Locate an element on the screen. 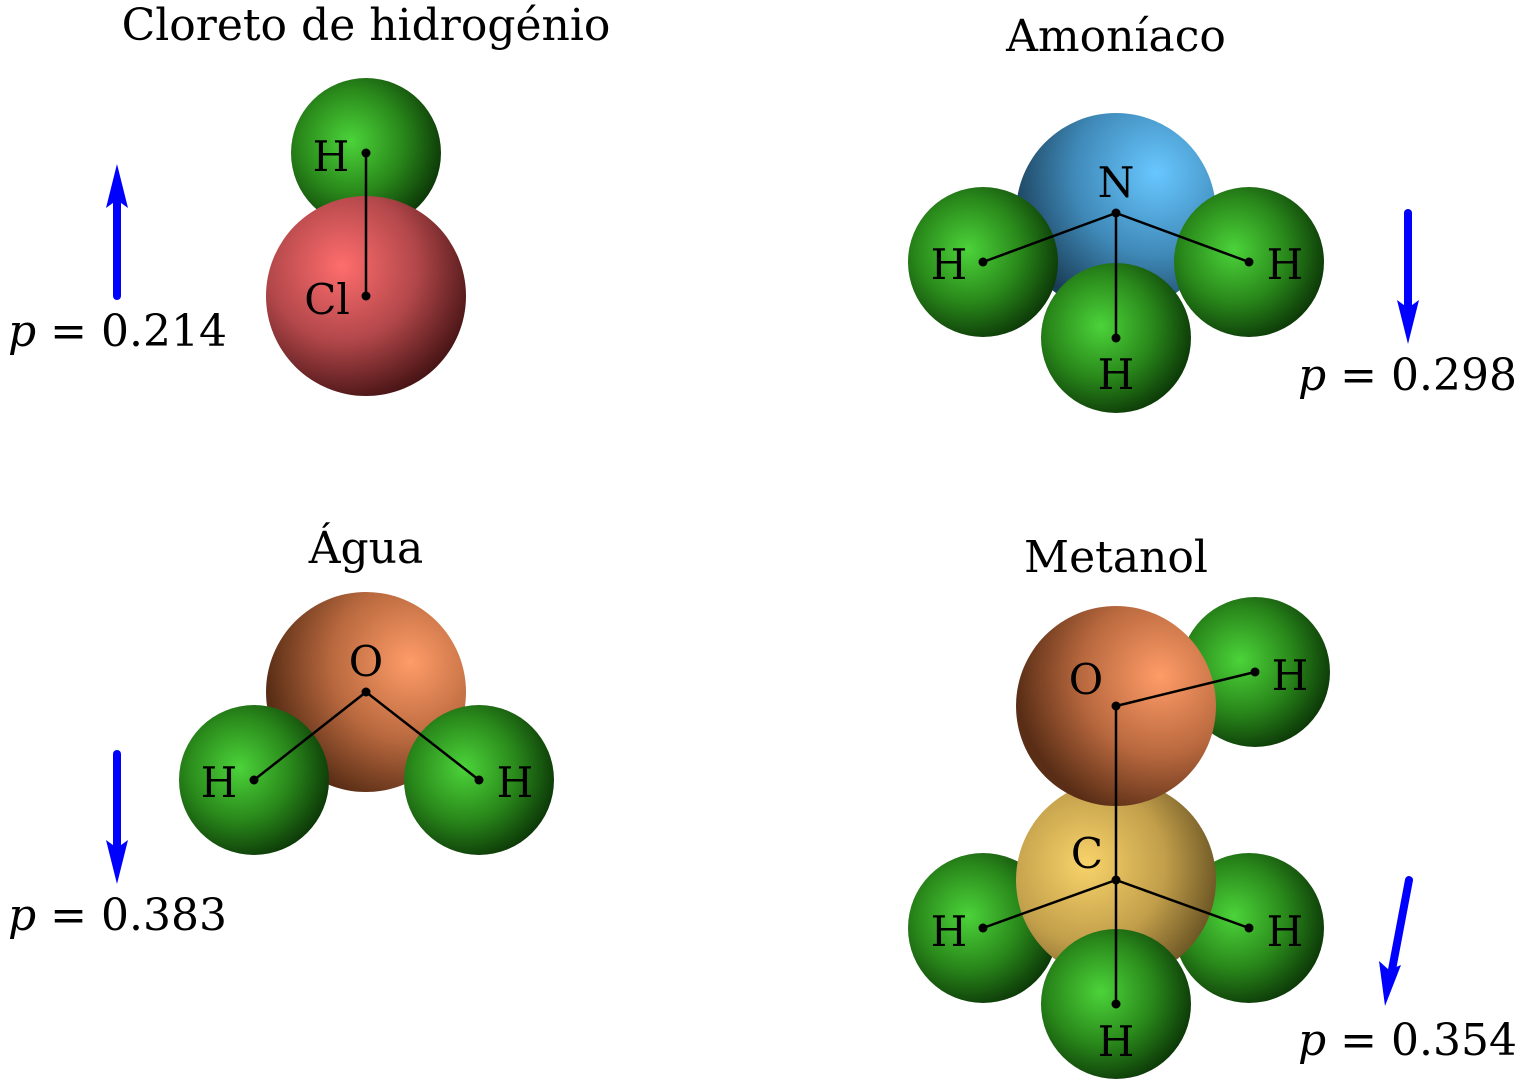 Image resolution: width=1525 pixels, height=1080 pixels. hcl-cl-node is located at coordinates (366, 296).